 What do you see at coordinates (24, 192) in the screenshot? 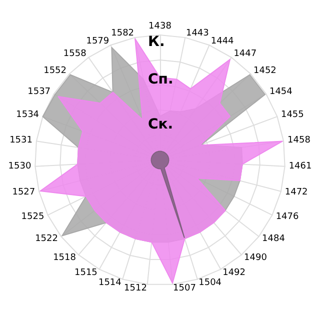
I see `spoke-label: 1527` at bounding box center [24, 192].